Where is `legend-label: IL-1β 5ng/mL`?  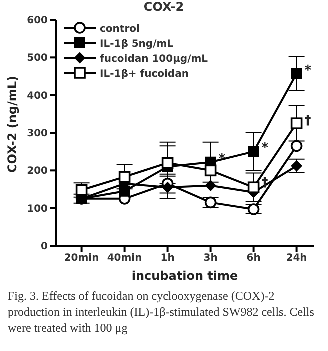 legend-label: IL-1β 5ng/mL is located at coordinates (137, 44).